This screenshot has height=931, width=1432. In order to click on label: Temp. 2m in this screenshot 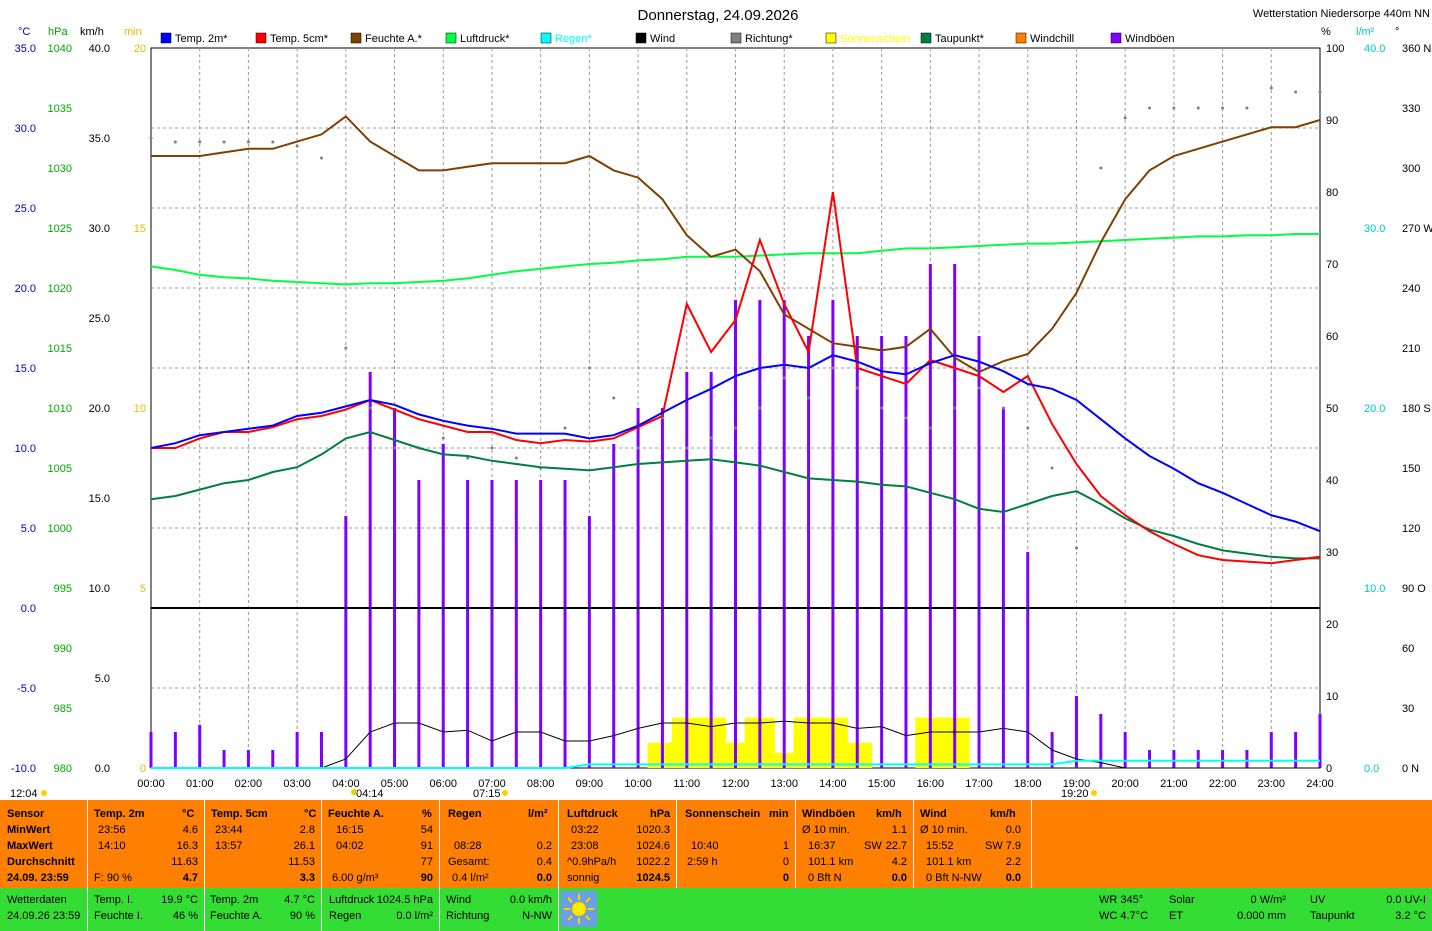, I will do `click(234, 900)`.